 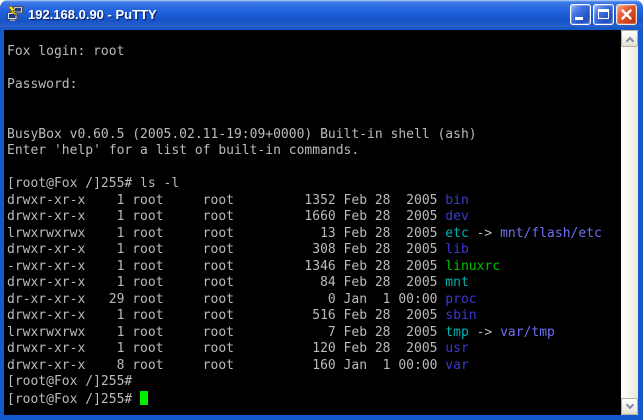 What do you see at coordinates (226, 365) in the screenshot?
I see `terminal-text-segment: drwxr-xr-x 8 root root 160 Jan 1 00:00` at bounding box center [226, 365].